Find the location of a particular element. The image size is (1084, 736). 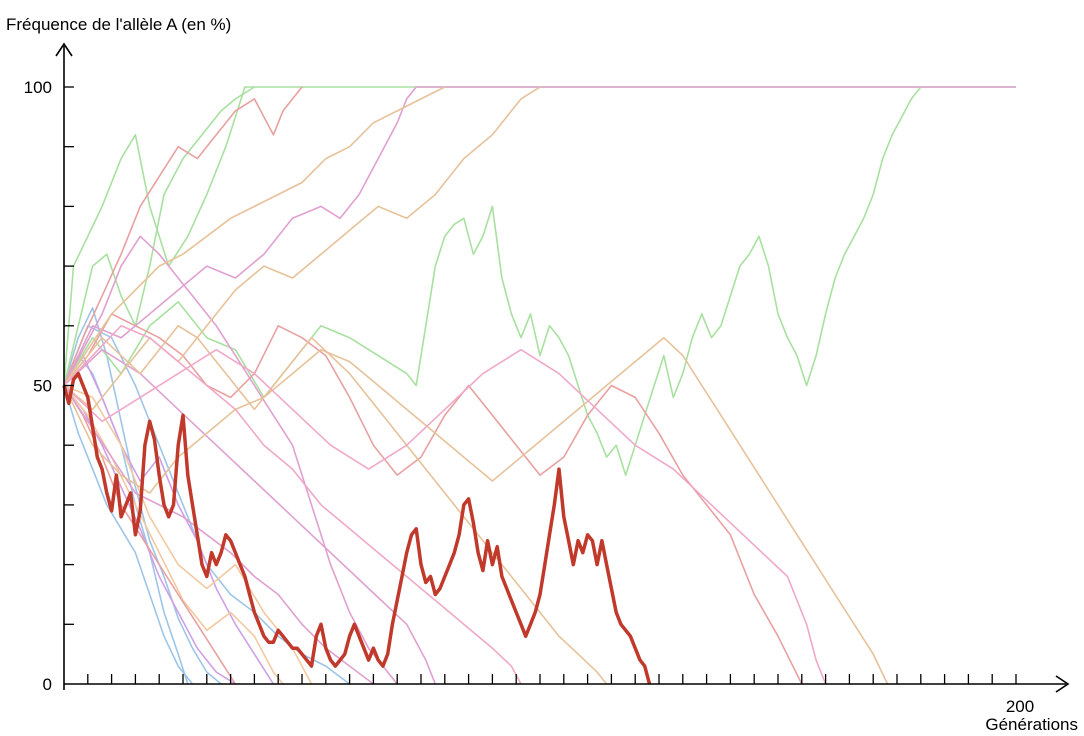

y-tick-label: 0 is located at coordinates (47, 684).